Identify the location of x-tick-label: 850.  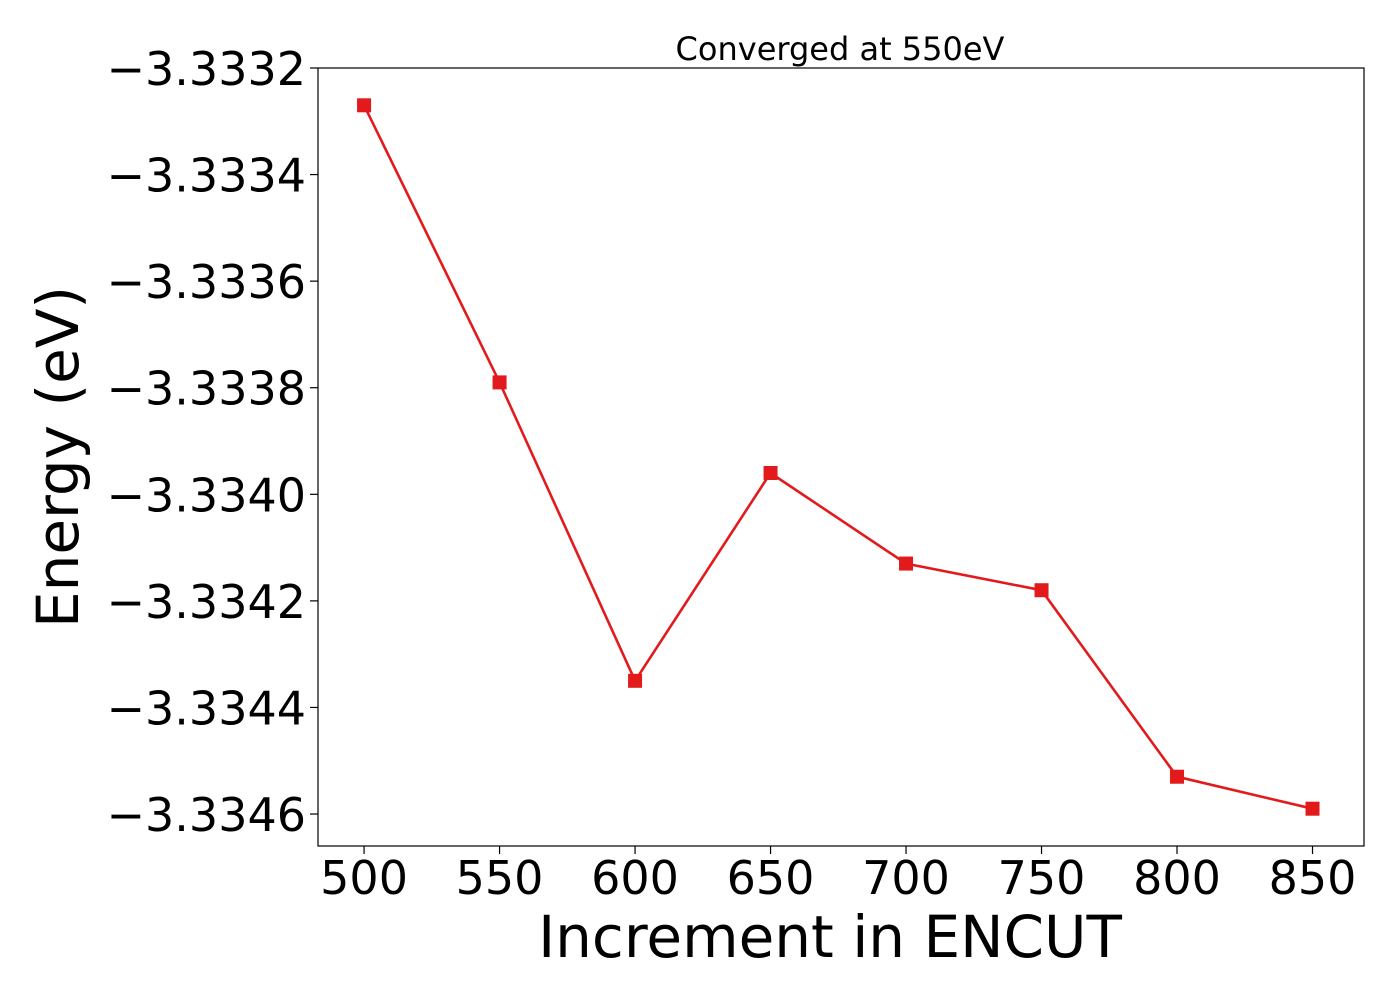
(1313, 878).